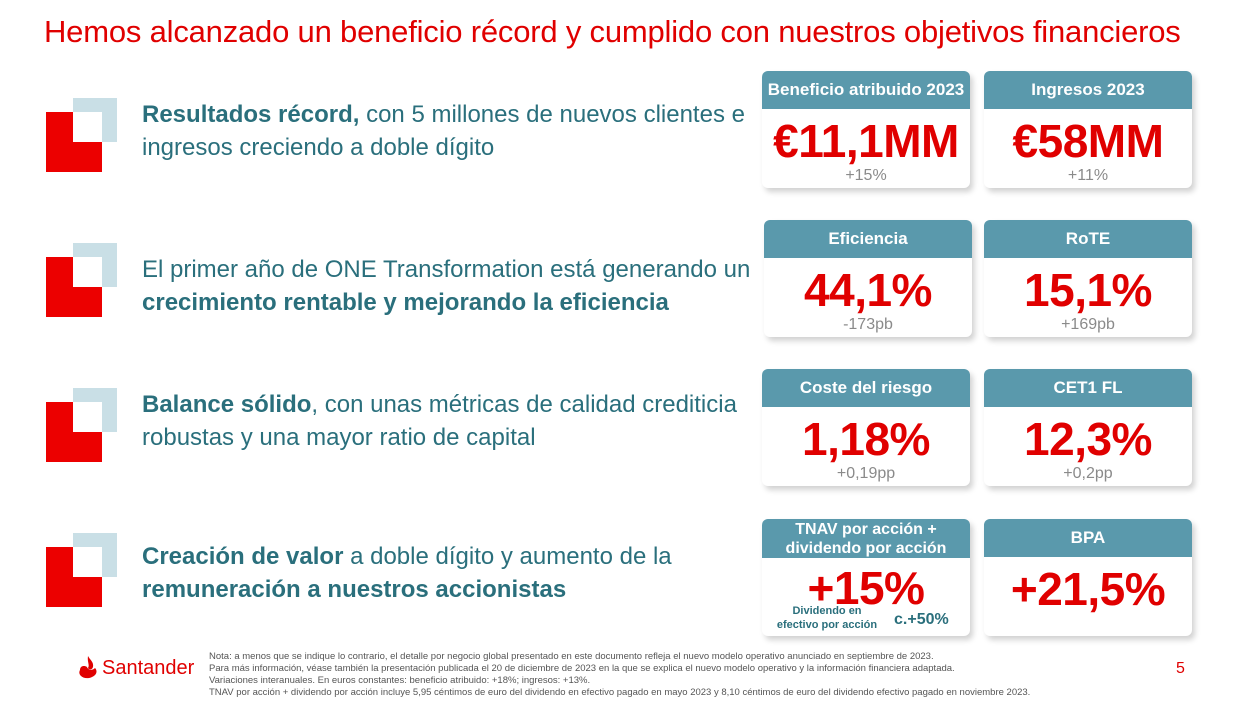  I want to click on card-change: +11%, so click(1088, 175).